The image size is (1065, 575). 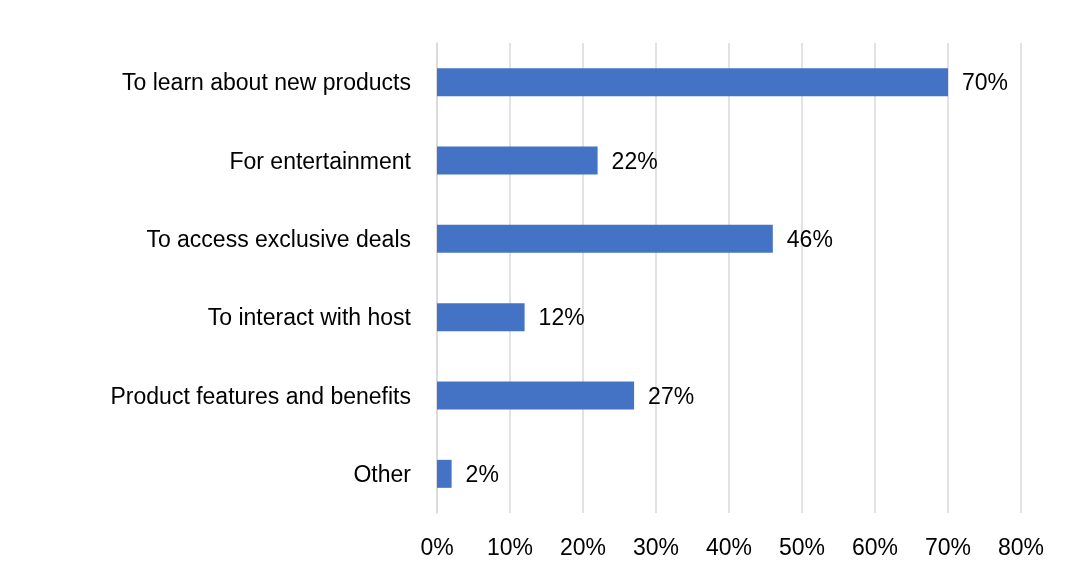 What do you see at coordinates (634, 160) in the screenshot?
I see `data-label: 22%` at bounding box center [634, 160].